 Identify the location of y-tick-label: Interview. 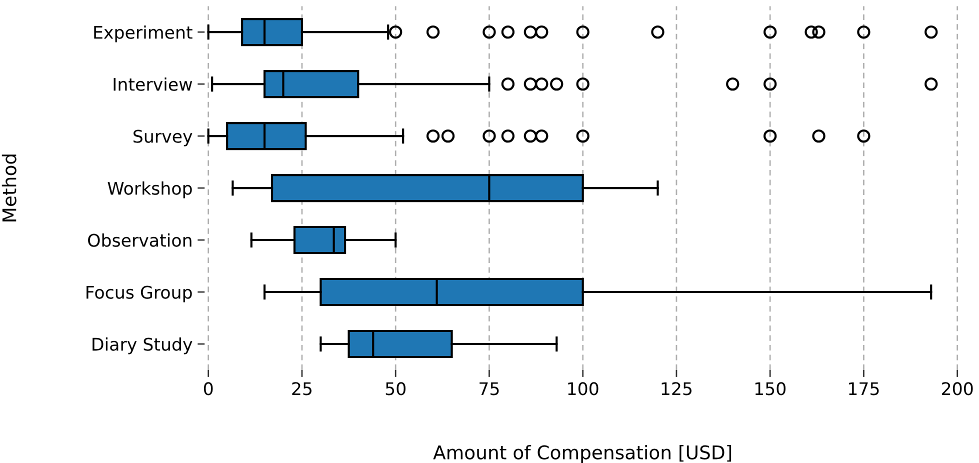
(153, 84).